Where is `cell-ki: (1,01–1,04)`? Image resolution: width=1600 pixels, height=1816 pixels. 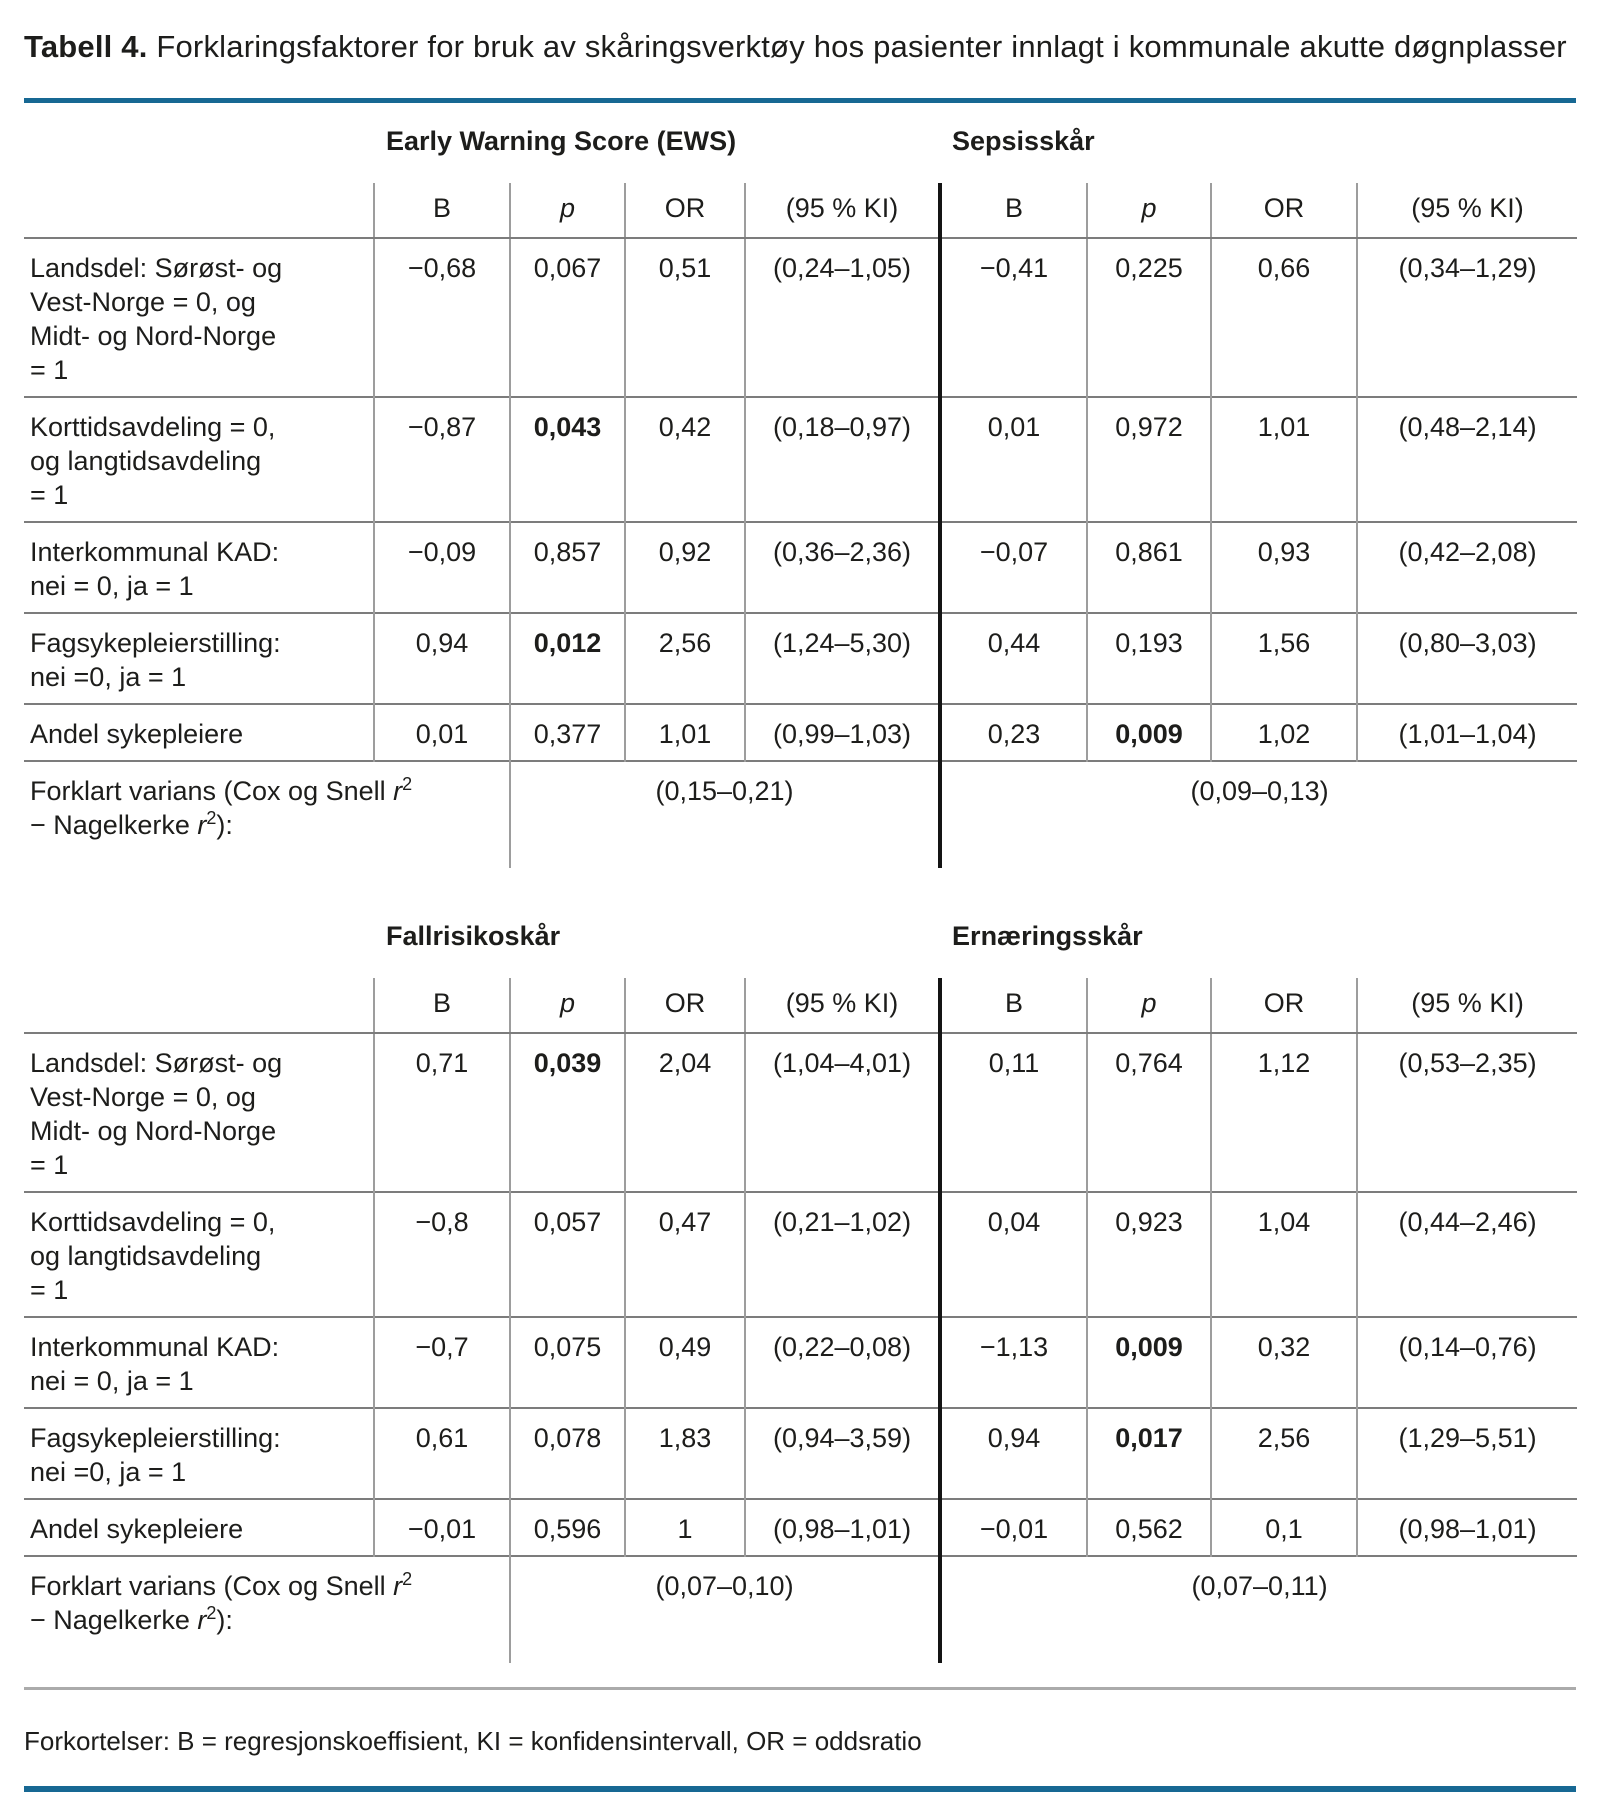
cell-ki: (1,01–1,04) is located at coordinates (1467, 732).